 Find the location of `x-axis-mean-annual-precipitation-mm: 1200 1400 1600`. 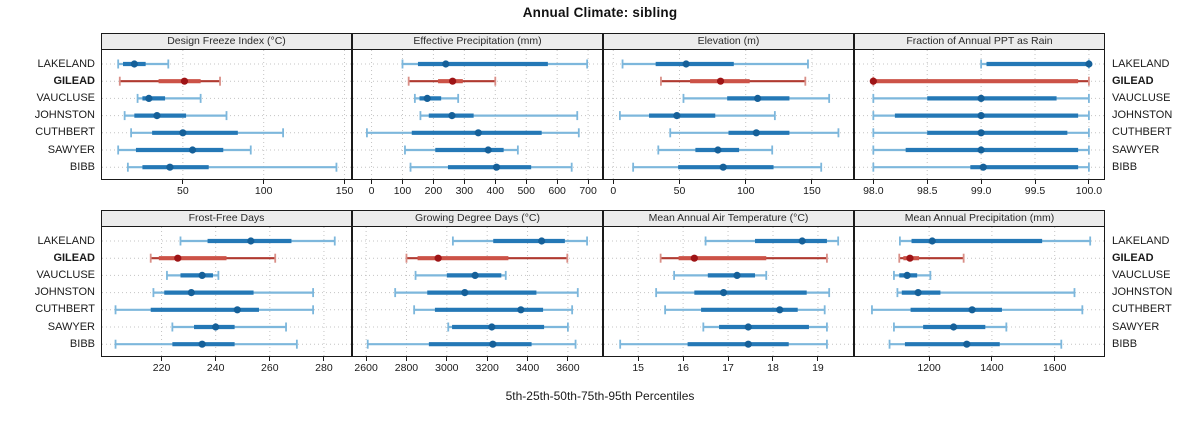

x-axis-mean-annual-precipitation-mm: 1200 1400 1600 is located at coordinates (979, 367).